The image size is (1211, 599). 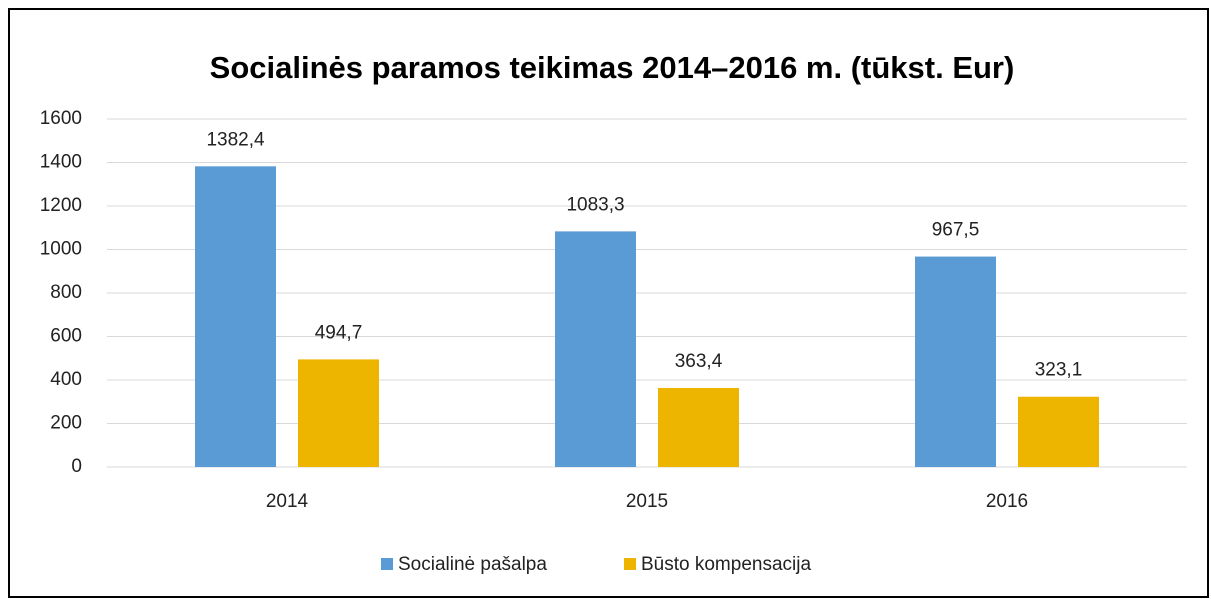 I want to click on y-tick-label: 800, so click(x=66, y=292).